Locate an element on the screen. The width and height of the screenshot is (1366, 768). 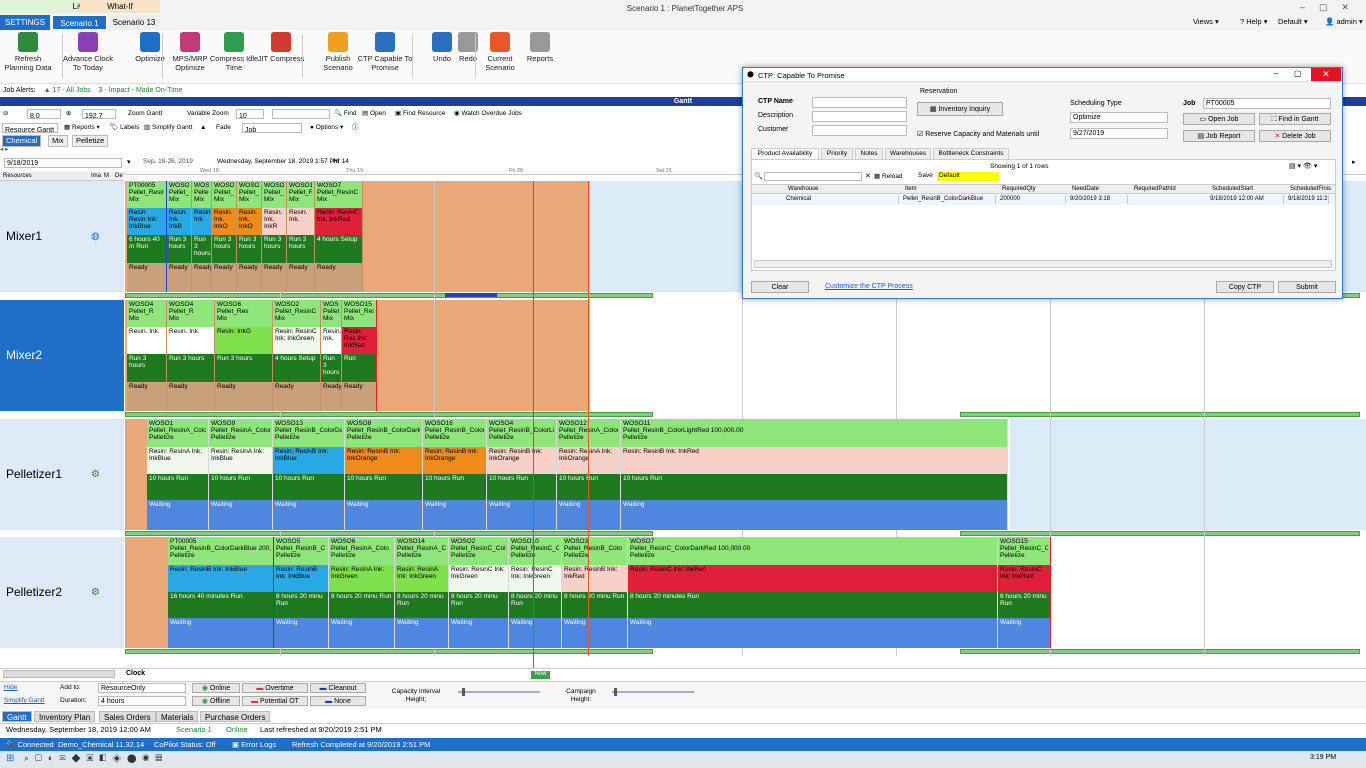
tab-whatif: What-If is located at coordinates (120, 6).